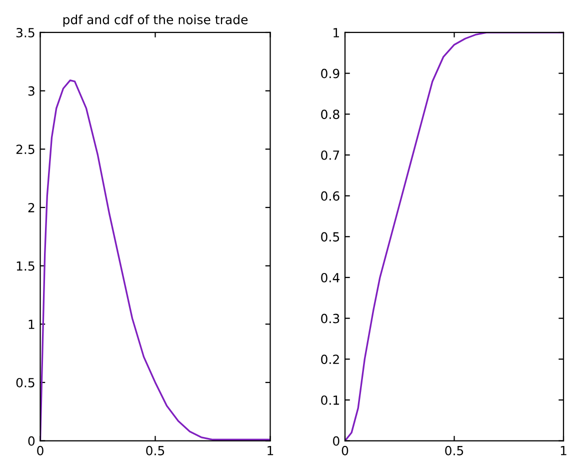 The width and height of the screenshot is (575, 464). What do you see at coordinates (330, 73) in the screenshot?
I see `y-tick-label: 0.9` at bounding box center [330, 73].